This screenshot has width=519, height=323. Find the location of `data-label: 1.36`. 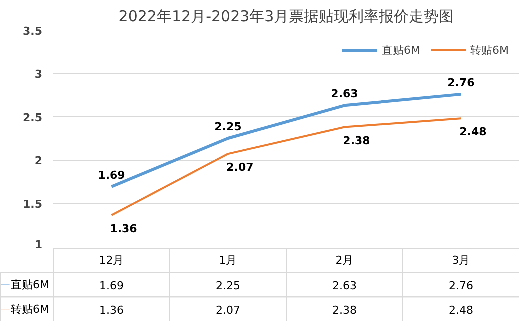

data-label: 1.36 is located at coordinates (124, 229).